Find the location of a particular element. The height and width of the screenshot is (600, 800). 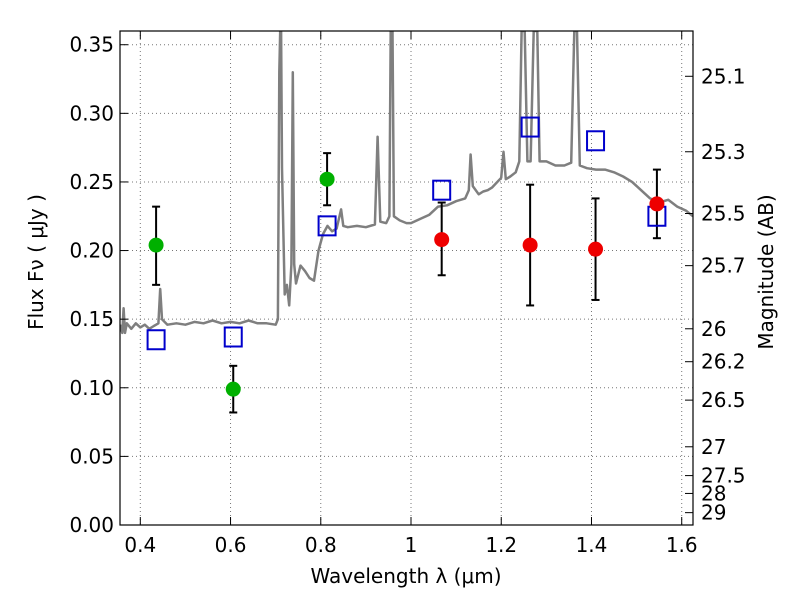

y-tick-label: 0.05 is located at coordinates (91, 456).